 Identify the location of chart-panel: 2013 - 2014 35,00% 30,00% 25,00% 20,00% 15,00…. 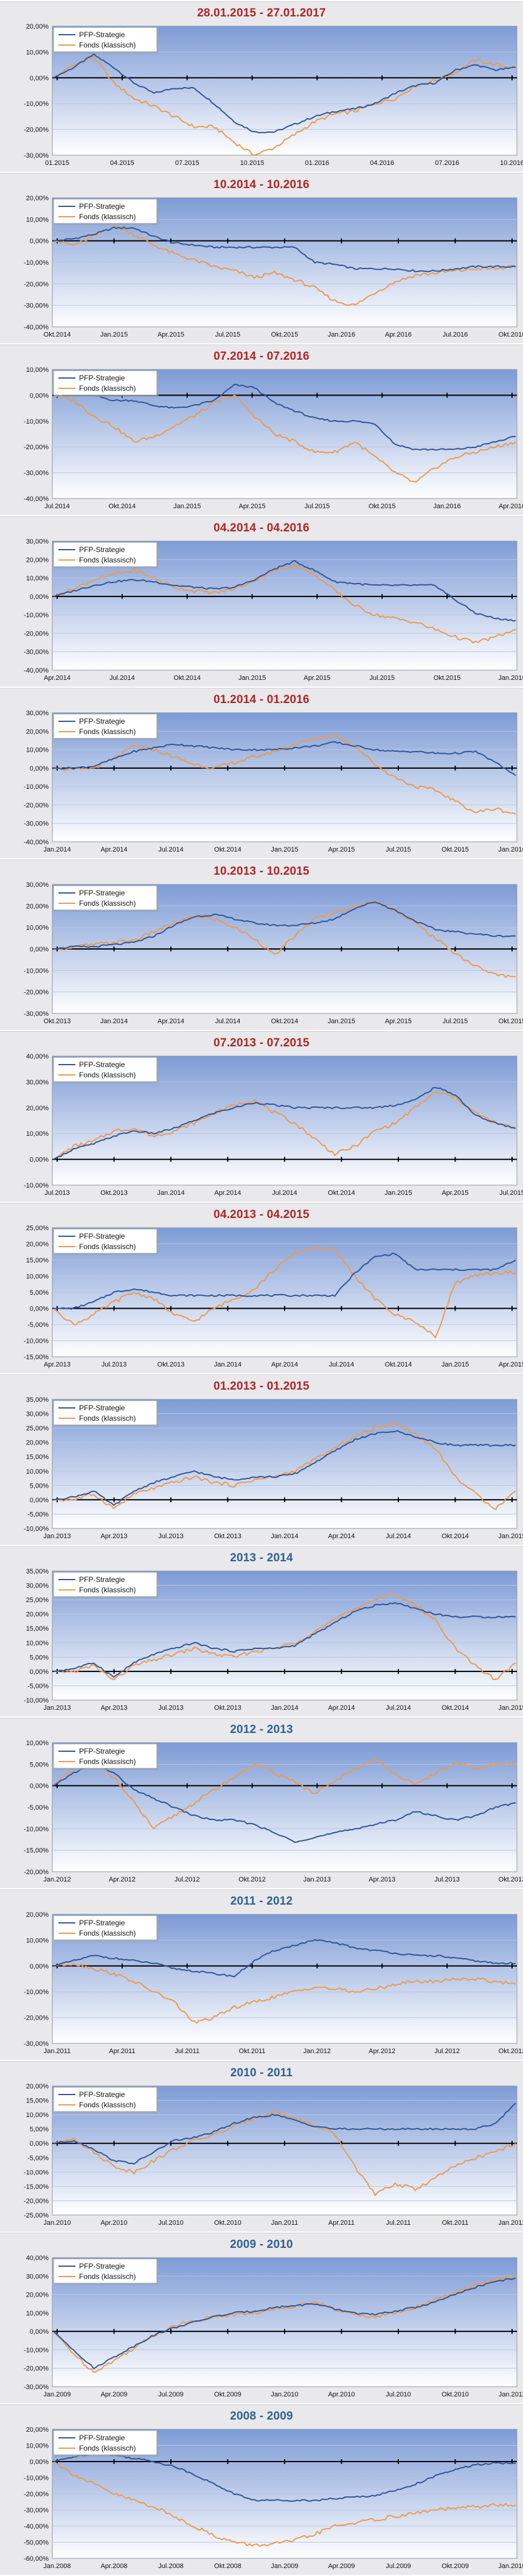
(261, 1631).